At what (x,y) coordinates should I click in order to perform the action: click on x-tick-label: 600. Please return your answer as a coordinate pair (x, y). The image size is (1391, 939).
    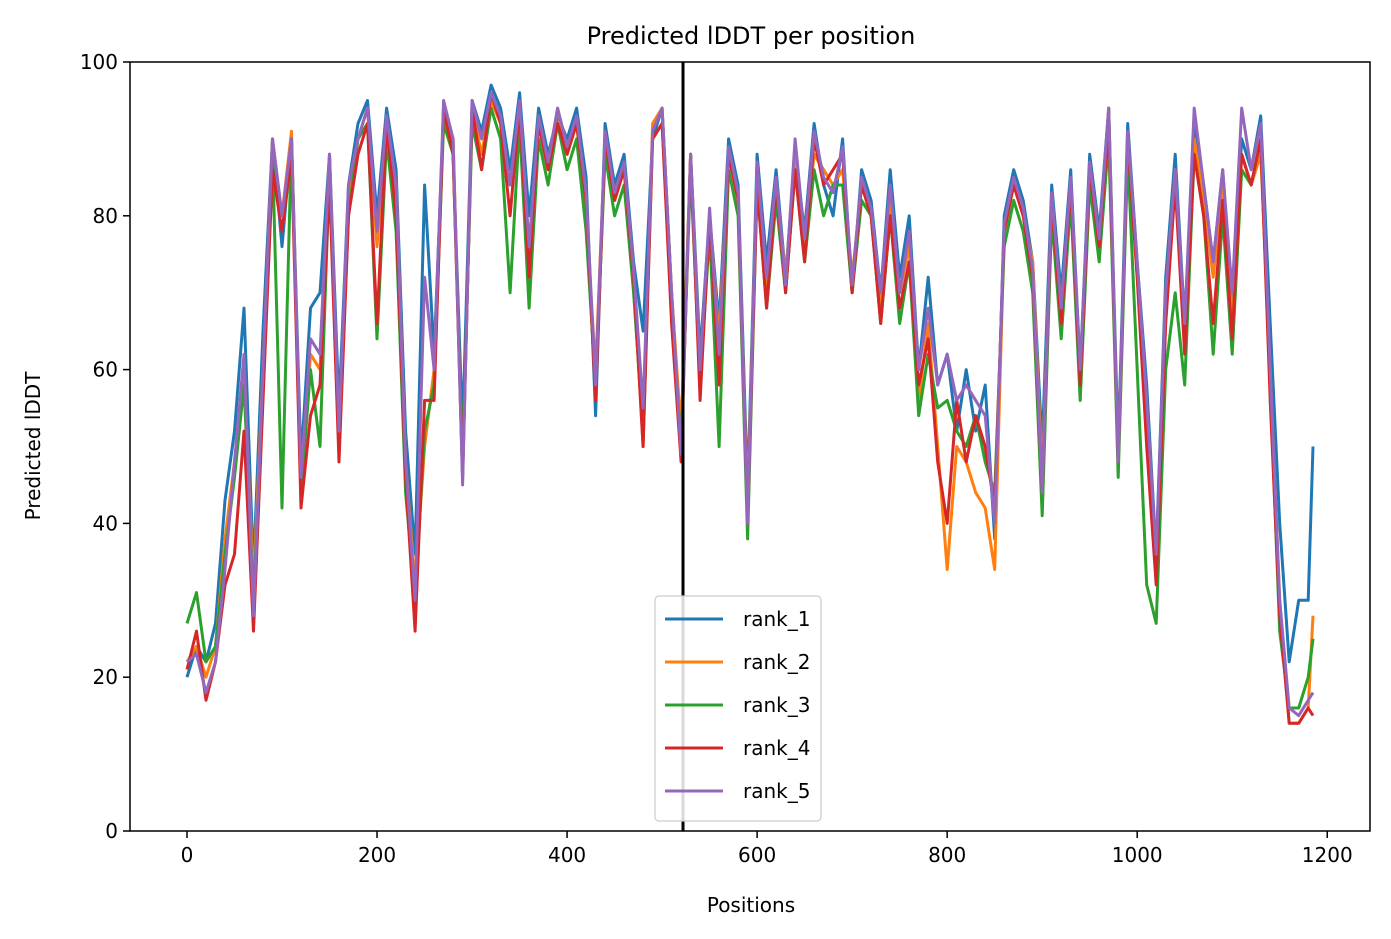
    Looking at the image, I should click on (757, 855).